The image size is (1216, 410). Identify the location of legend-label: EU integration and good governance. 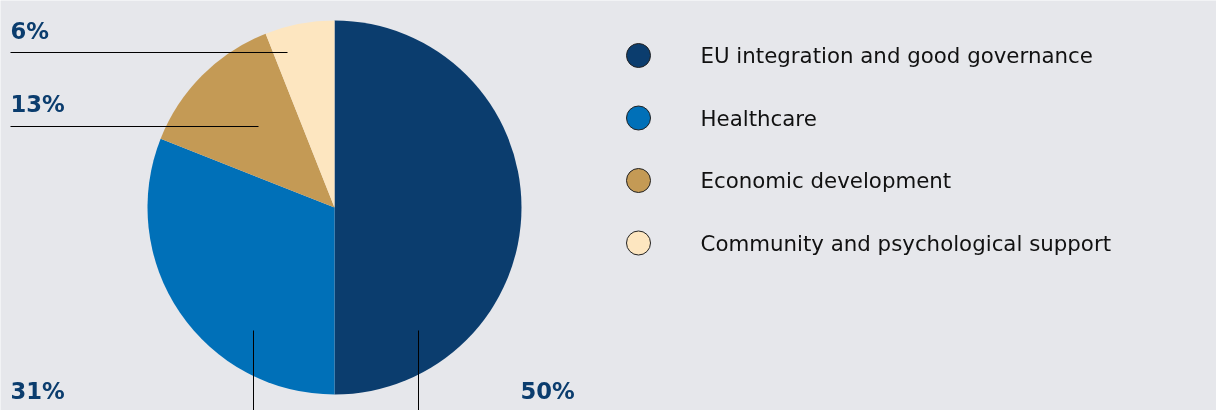
(896, 55).